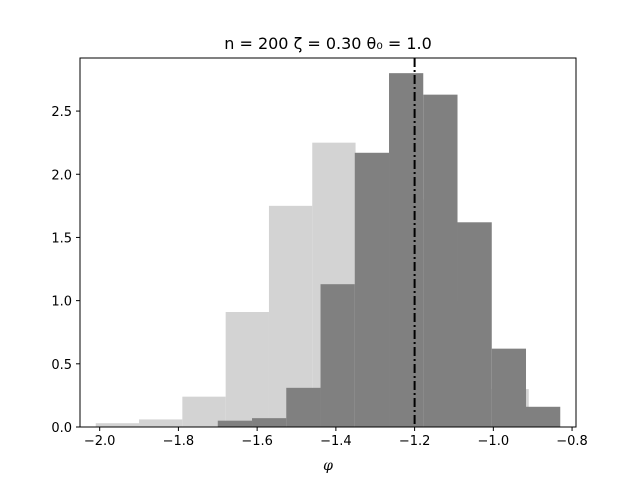 Image resolution: width=640 pixels, height=480 pixels. I want to click on x-tick-label: −1.2, so click(415, 441).